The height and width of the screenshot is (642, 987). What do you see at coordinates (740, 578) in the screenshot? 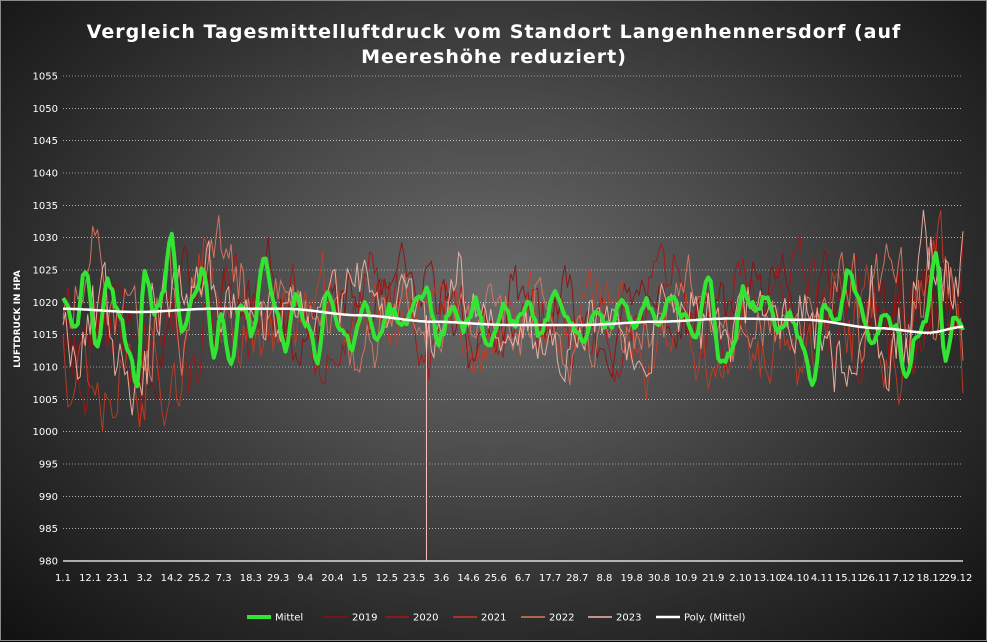
I see `x-tick-label: 2.10` at bounding box center [740, 578].